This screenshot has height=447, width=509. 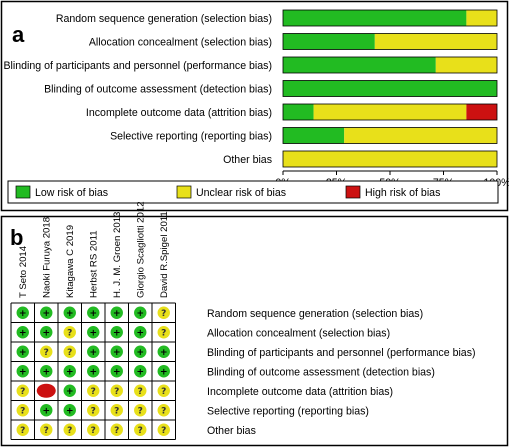 What do you see at coordinates (288, 411) in the screenshot?
I see `domain-label: Selective reporting (reporting bias)` at bounding box center [288, 411].